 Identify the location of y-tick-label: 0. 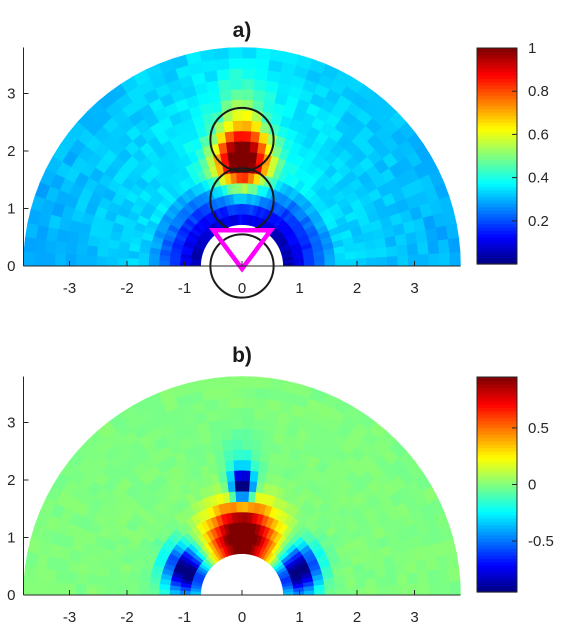
(11, 266).